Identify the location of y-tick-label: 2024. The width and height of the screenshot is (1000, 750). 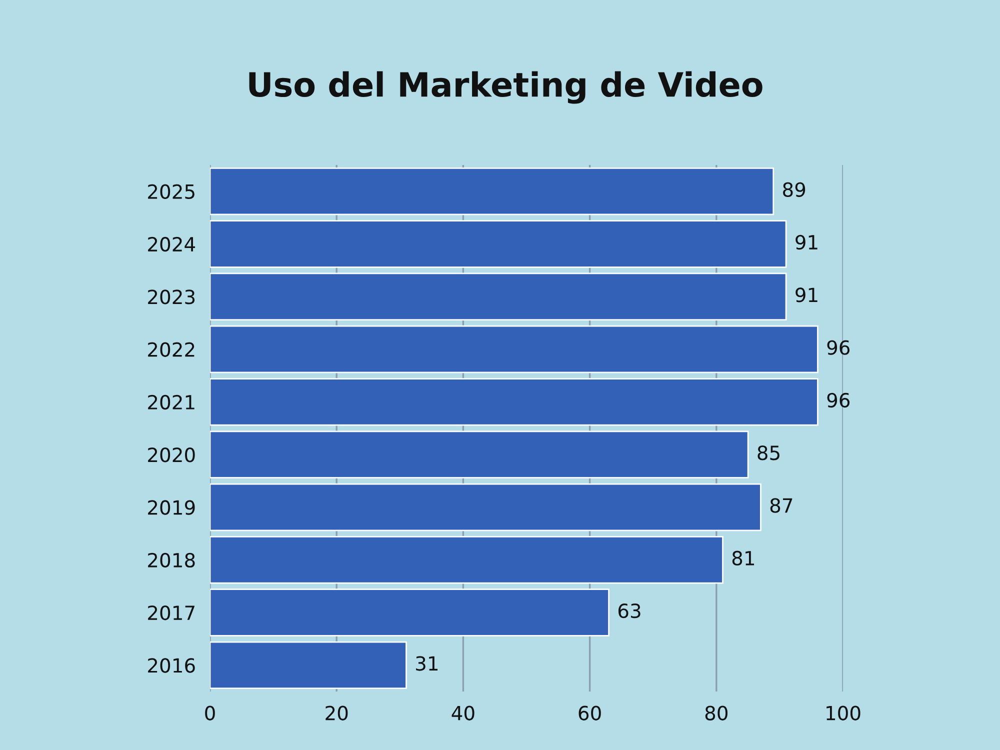
(172, 244).